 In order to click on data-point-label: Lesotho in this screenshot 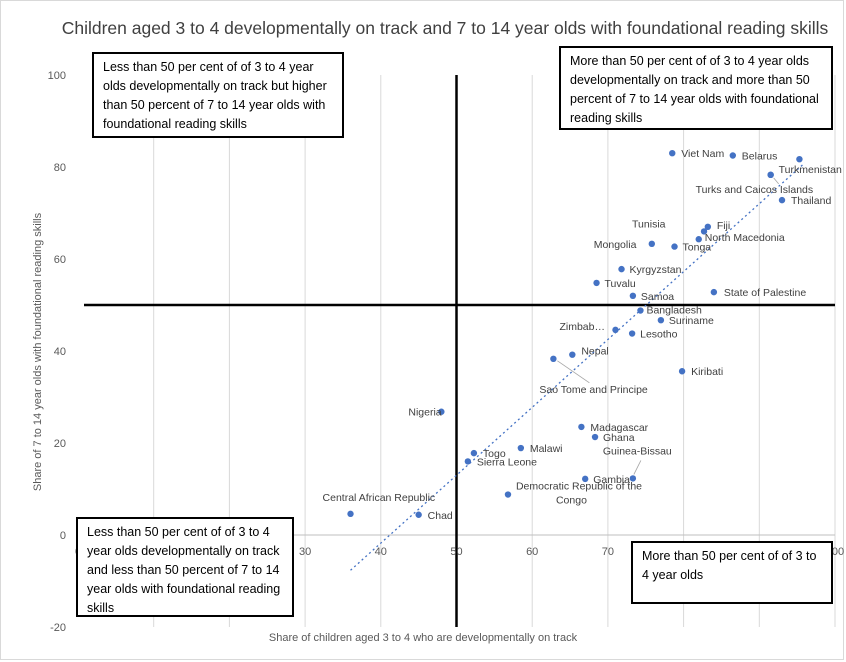, I will do `click(659, 335)`.